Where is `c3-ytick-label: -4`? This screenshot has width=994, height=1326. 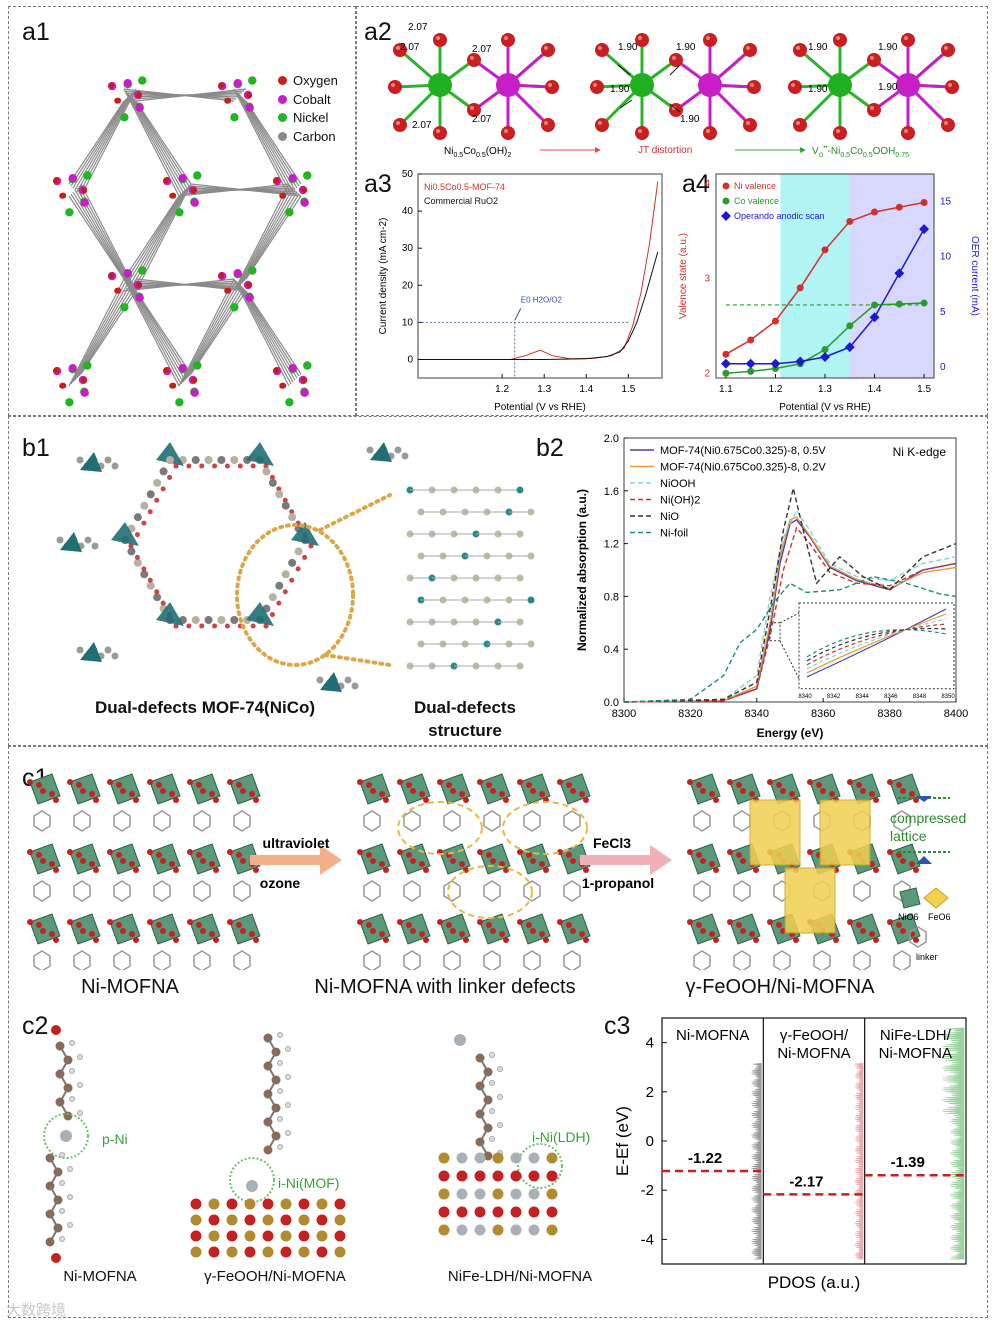 c3-ytick-label: -4 is located at coordinates (647, 1239).